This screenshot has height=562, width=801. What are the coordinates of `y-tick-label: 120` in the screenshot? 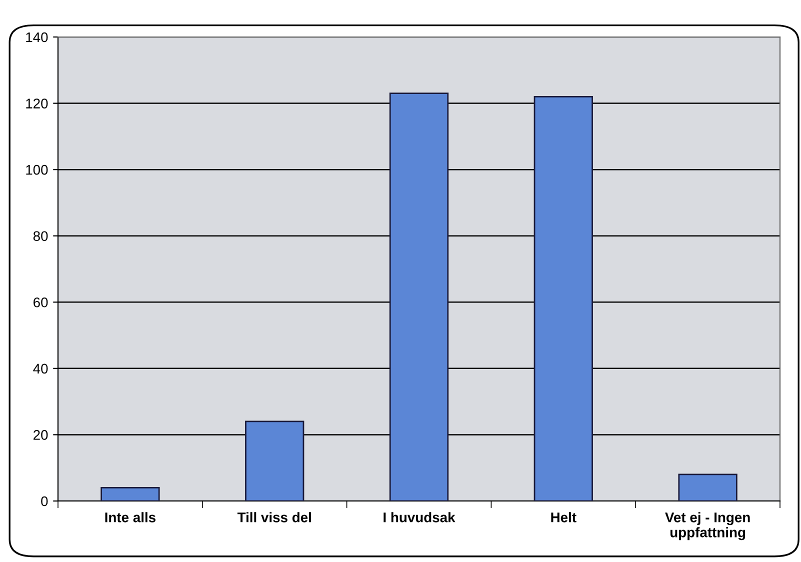 It's located at (37, 103).